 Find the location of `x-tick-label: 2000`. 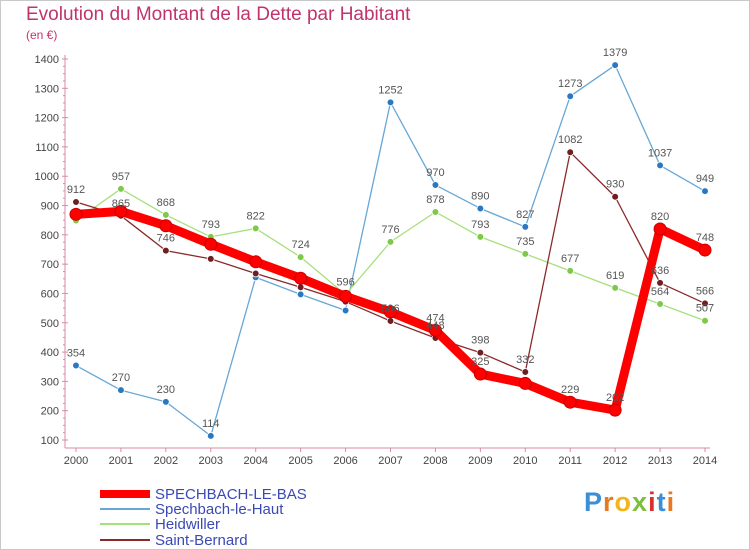

x-tick-label: 2000 is located at coordinates (76, 461).